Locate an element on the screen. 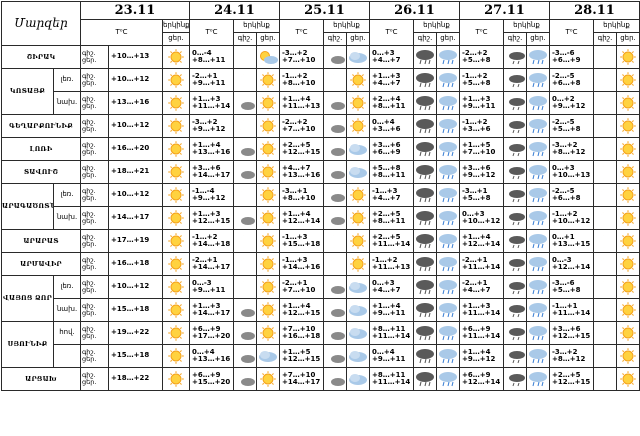 The width and height of the screenshot is (640, 436). night-temp: +6…+9 is located at coordinates (206, 328).